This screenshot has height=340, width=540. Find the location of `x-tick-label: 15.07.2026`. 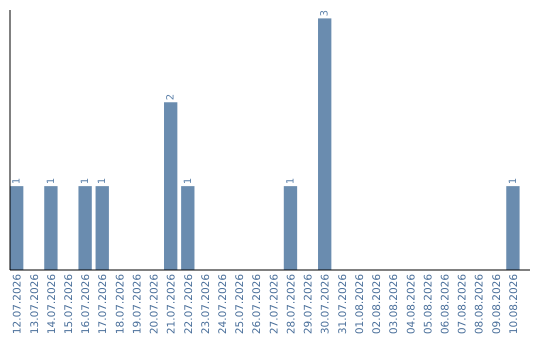

x-tick-label: 15.07.2026 is located at coordinates (69, 304).